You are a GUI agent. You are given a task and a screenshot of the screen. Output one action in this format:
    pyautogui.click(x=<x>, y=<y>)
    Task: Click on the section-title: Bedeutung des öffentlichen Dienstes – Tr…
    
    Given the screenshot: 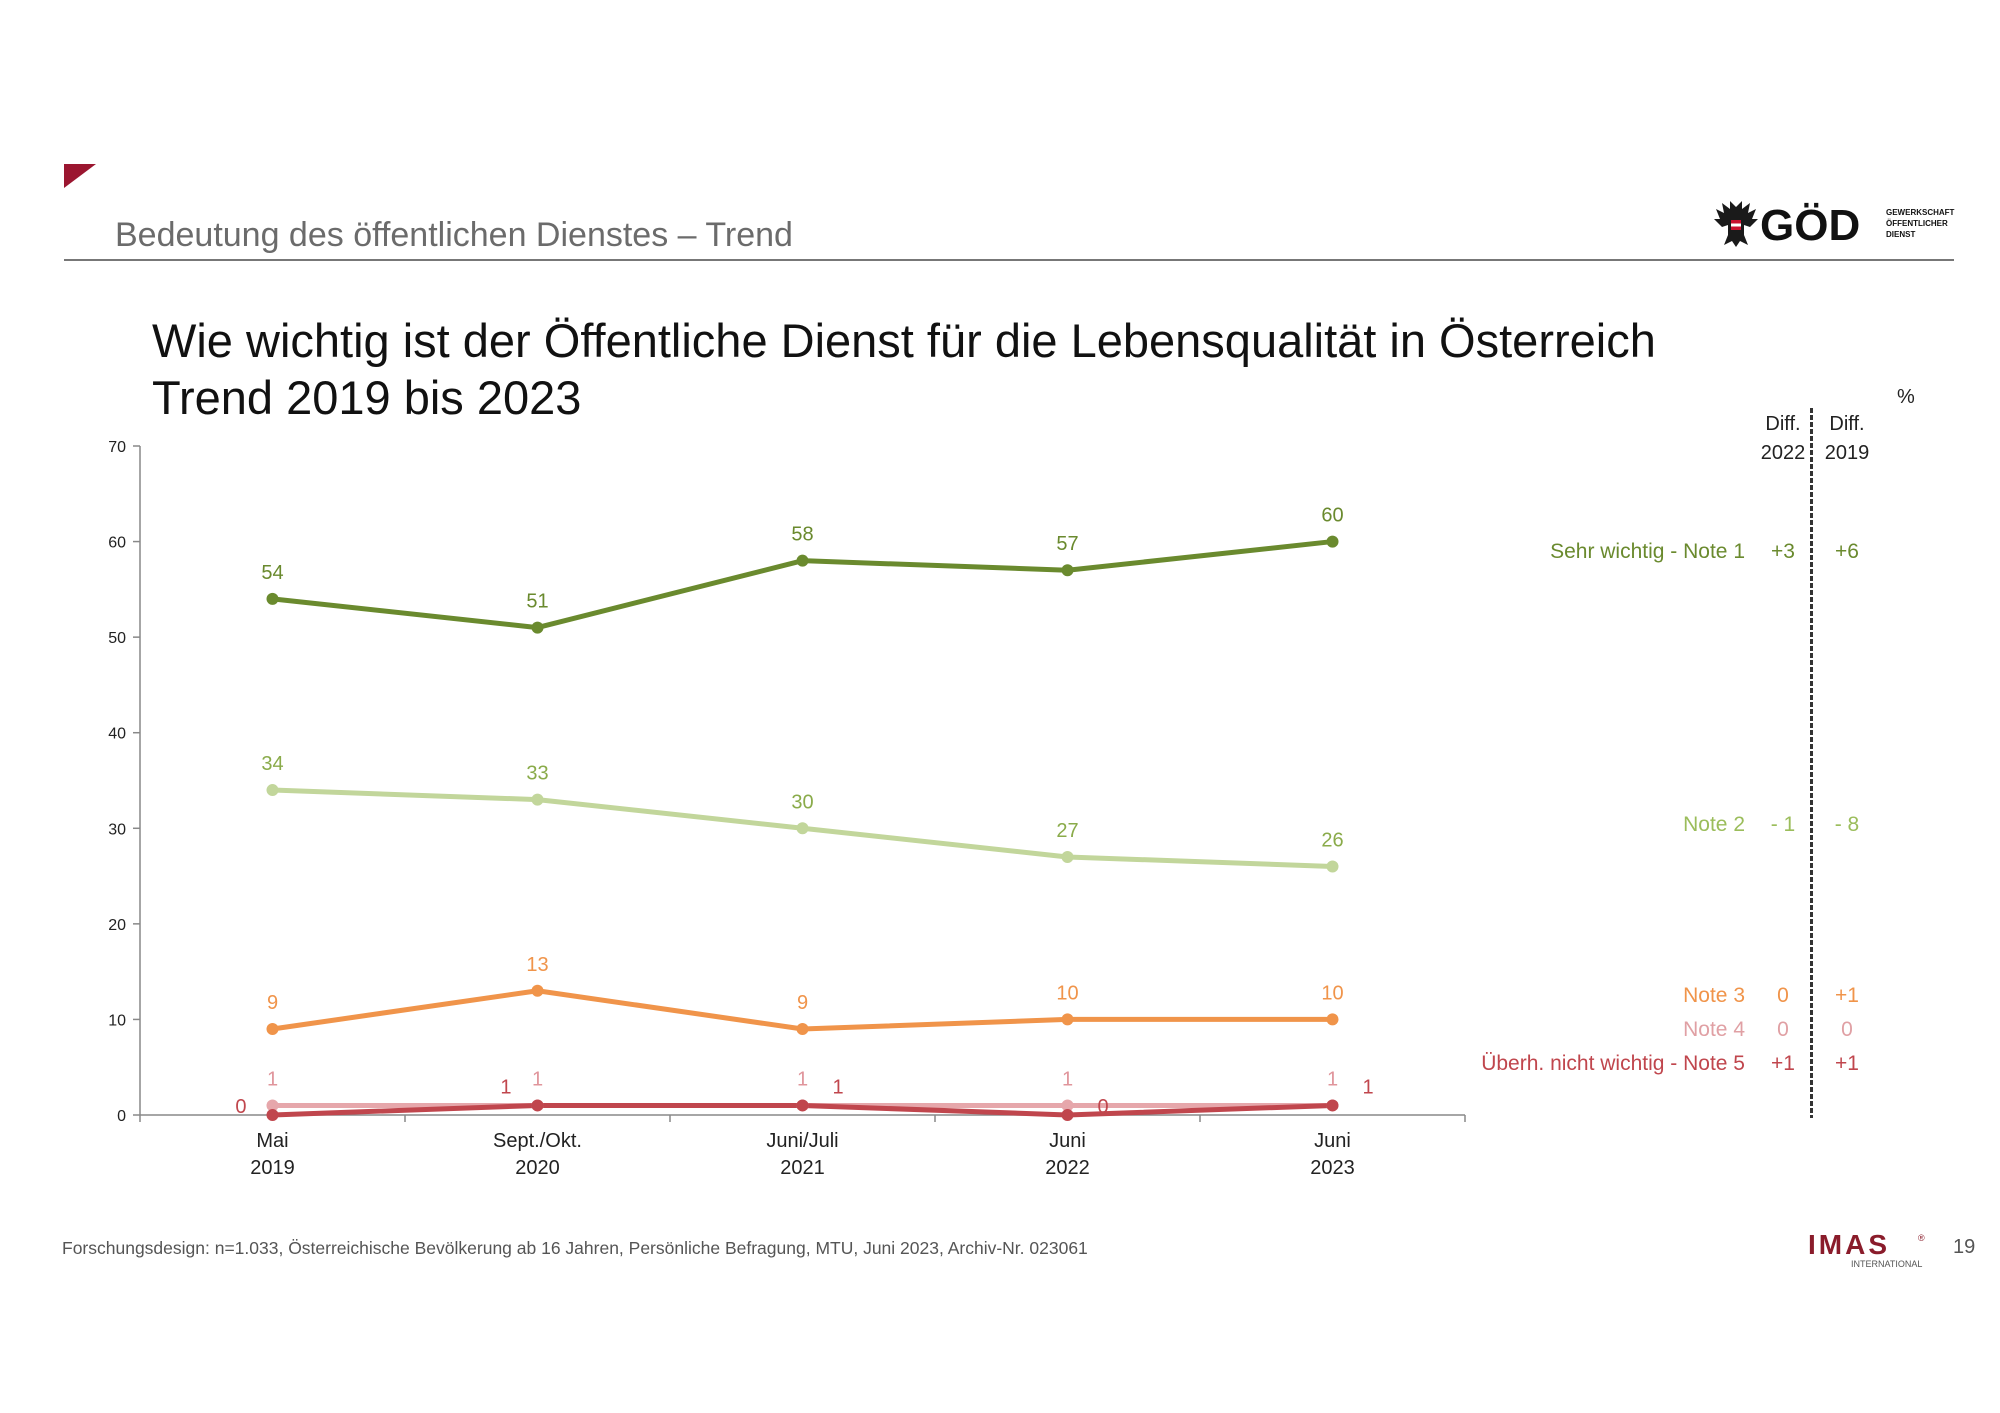 What is the action you would take?
    pyautogui.click(x=454, y=235)
    